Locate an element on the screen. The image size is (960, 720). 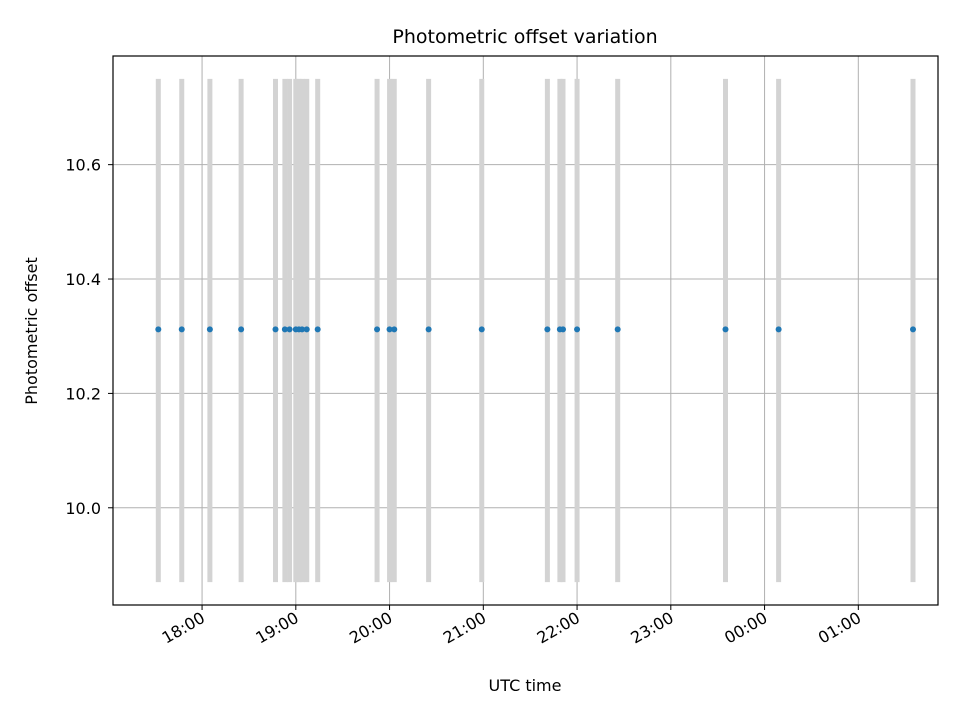
y-tick-label: 10.4 is located at coordinates (83, 279).